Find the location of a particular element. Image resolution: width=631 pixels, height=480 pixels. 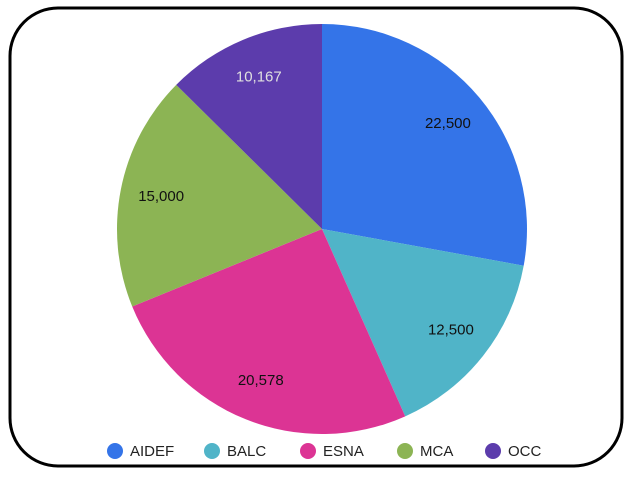

legend-label: AIDEF is located at coordinates (152, 451).